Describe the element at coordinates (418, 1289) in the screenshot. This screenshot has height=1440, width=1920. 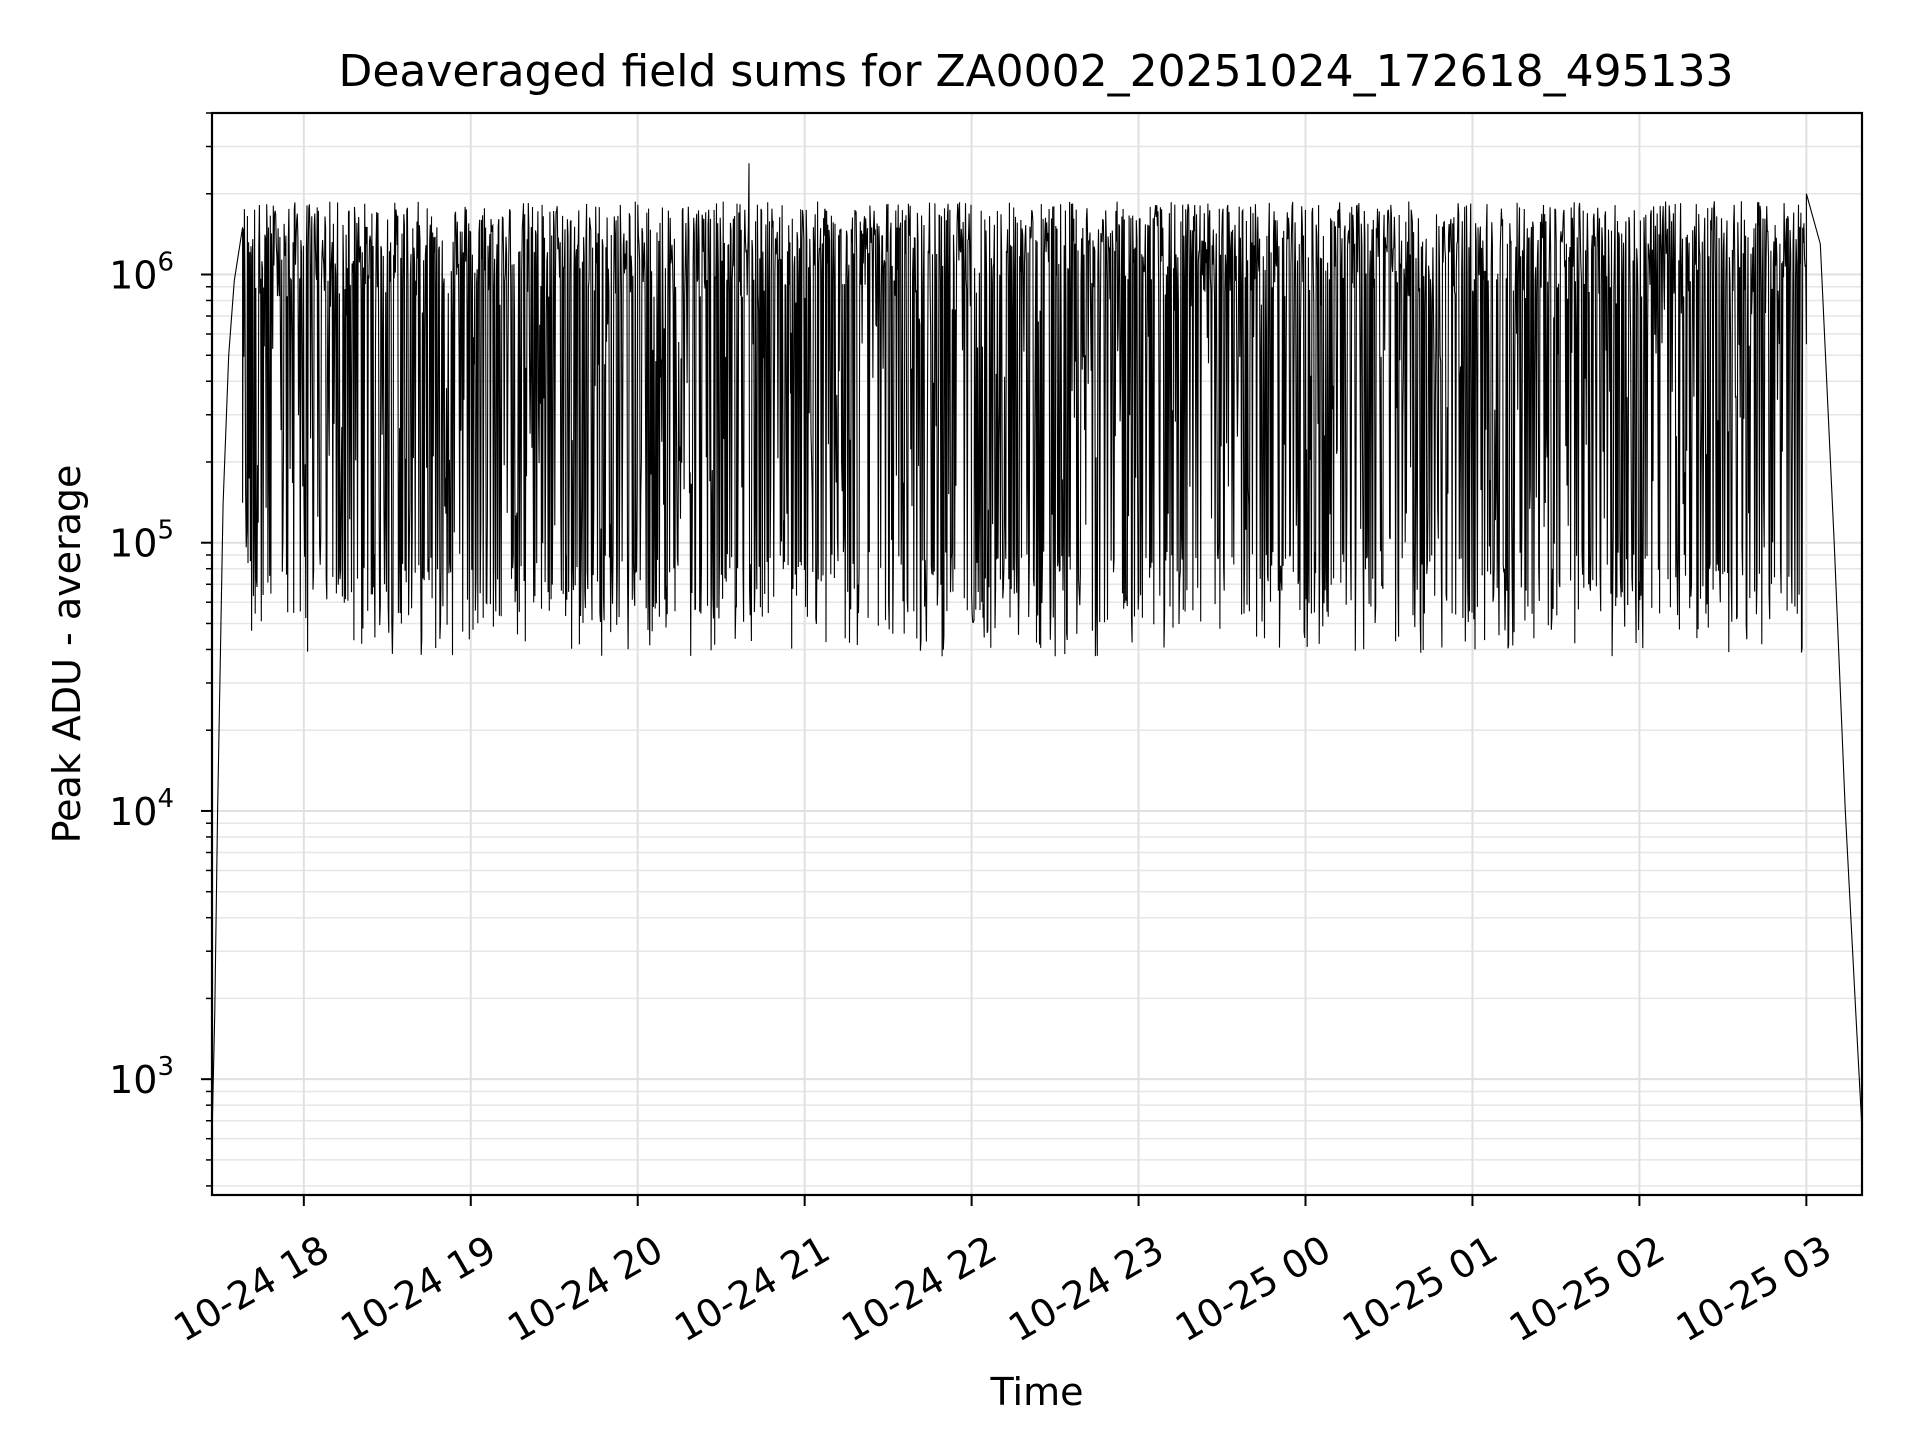
I see `x-tick-label: 10-24 19` at that location.